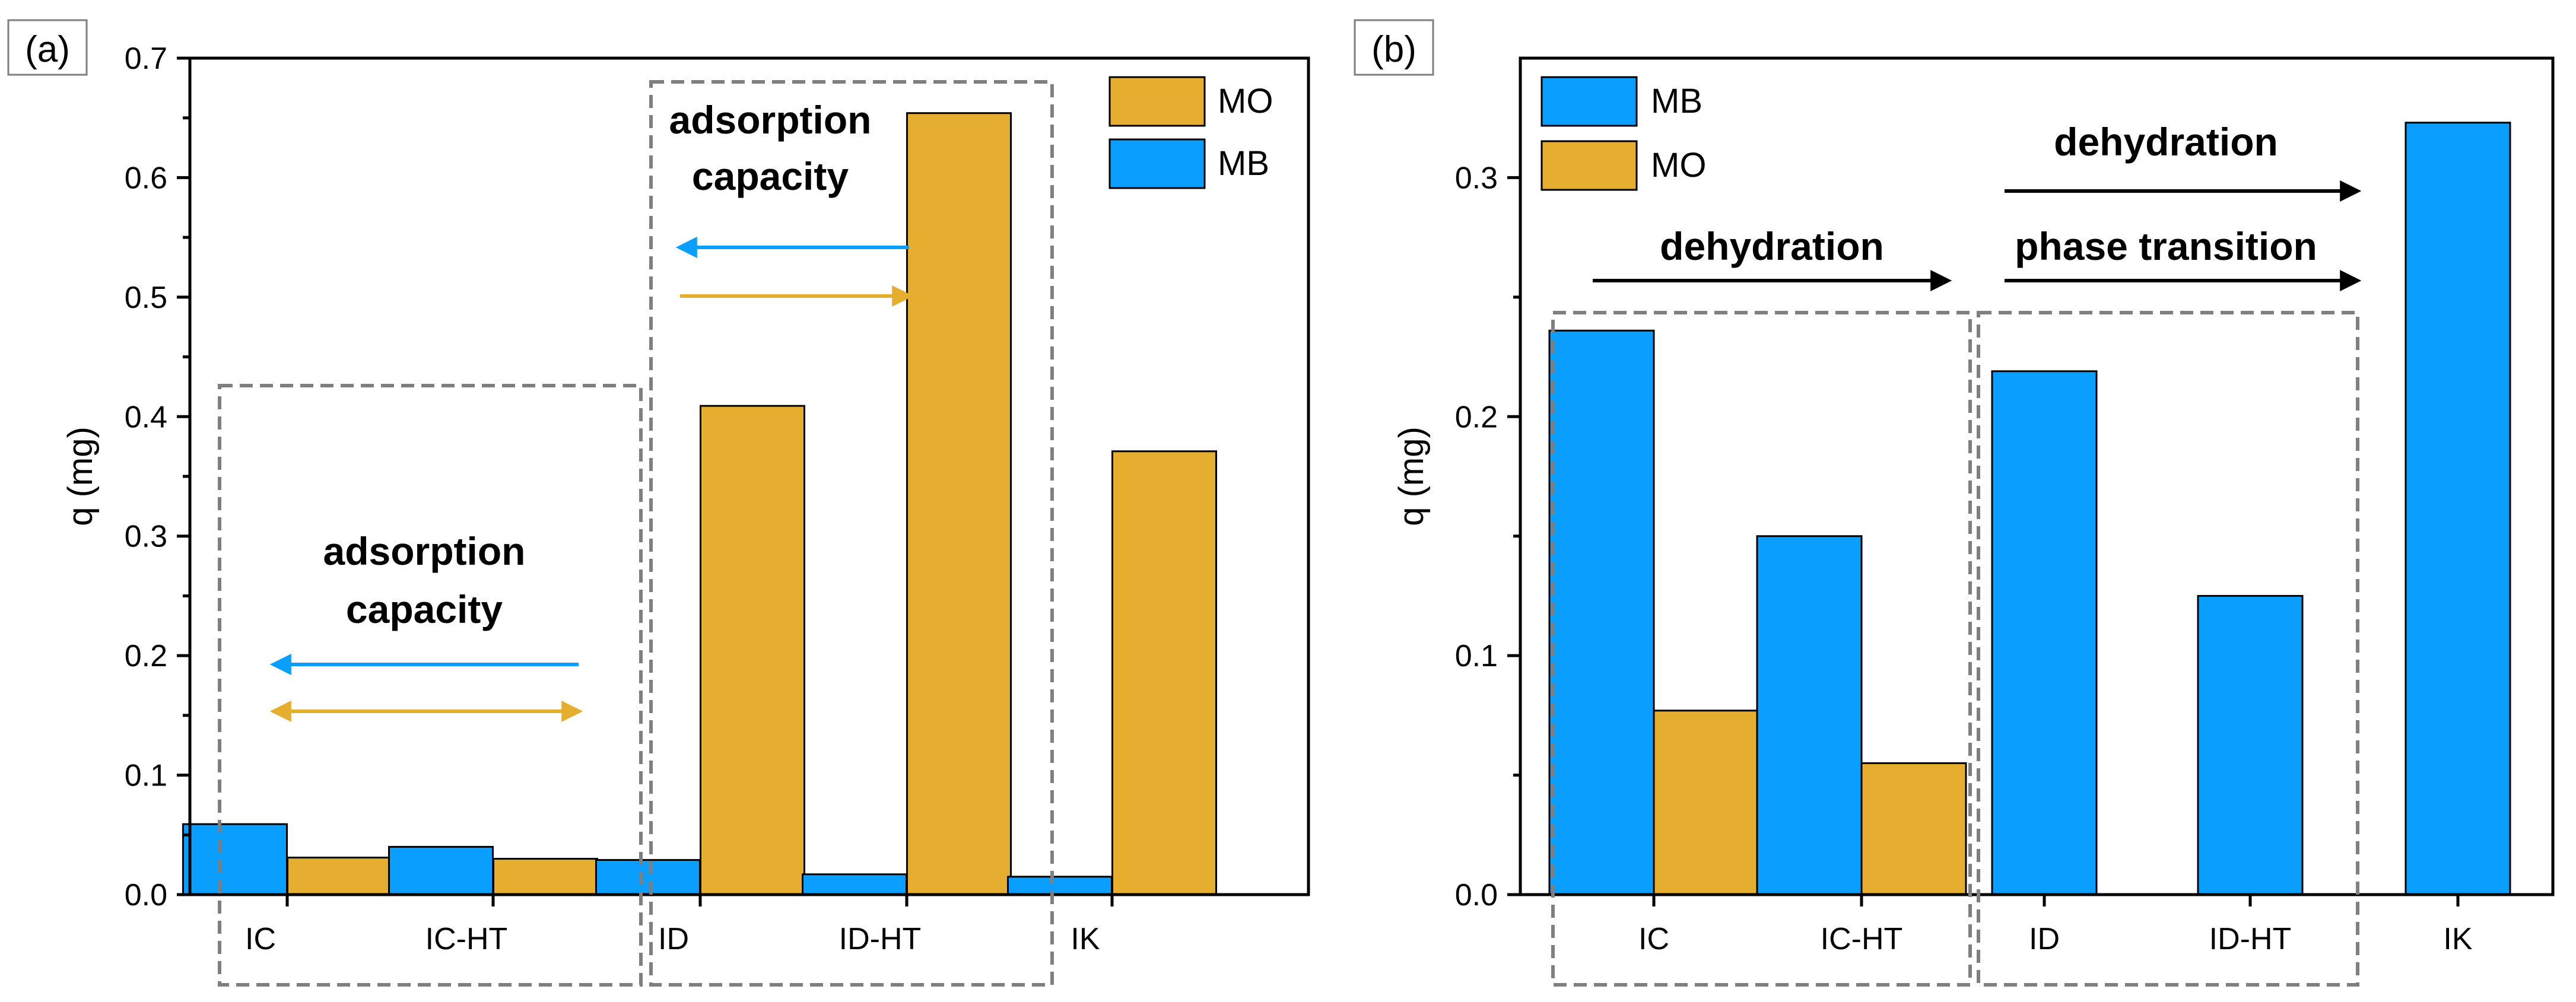 The height and width of the screenshot is (1002, 2576). Describe the element at coordinates (1476, 895) in the screenshot. I see `panel-b-y-tick-label-0: 0.0` at that location.